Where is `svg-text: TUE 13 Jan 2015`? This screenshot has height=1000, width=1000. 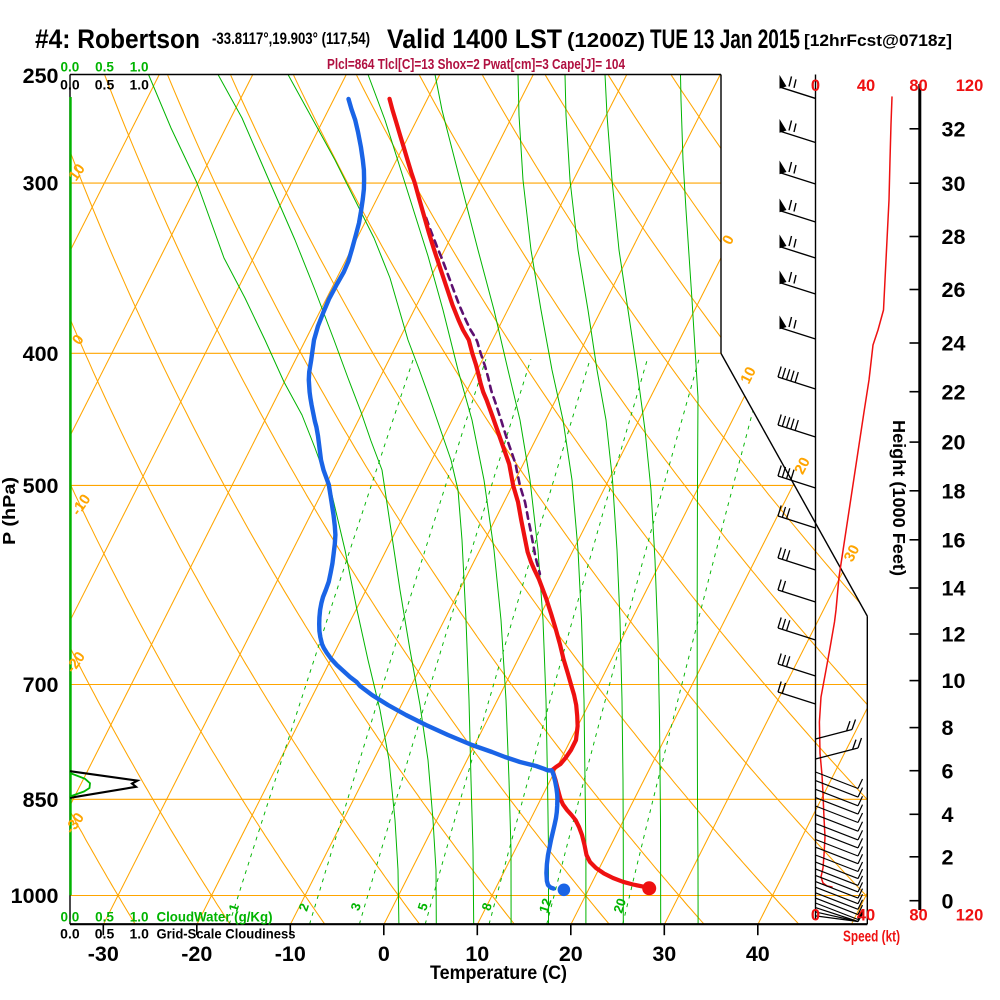
svg-text: TUE 13 Jan 2015 is located at coordinates (725, 39).